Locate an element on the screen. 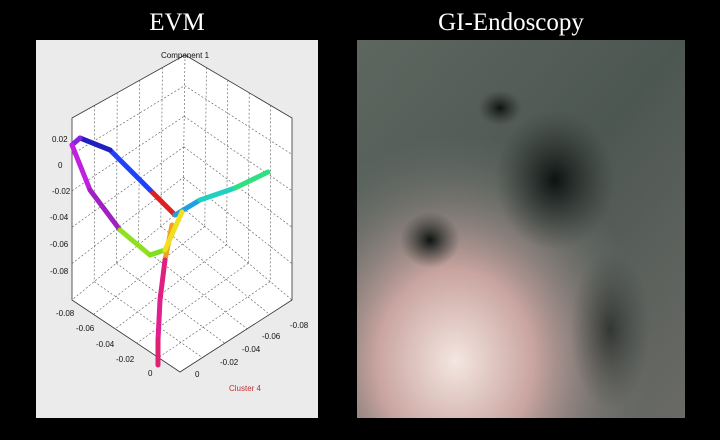 The height and width of the screenshot is (440, 720). axis-label: Cluster 4 is located at coordinates (245, 388).